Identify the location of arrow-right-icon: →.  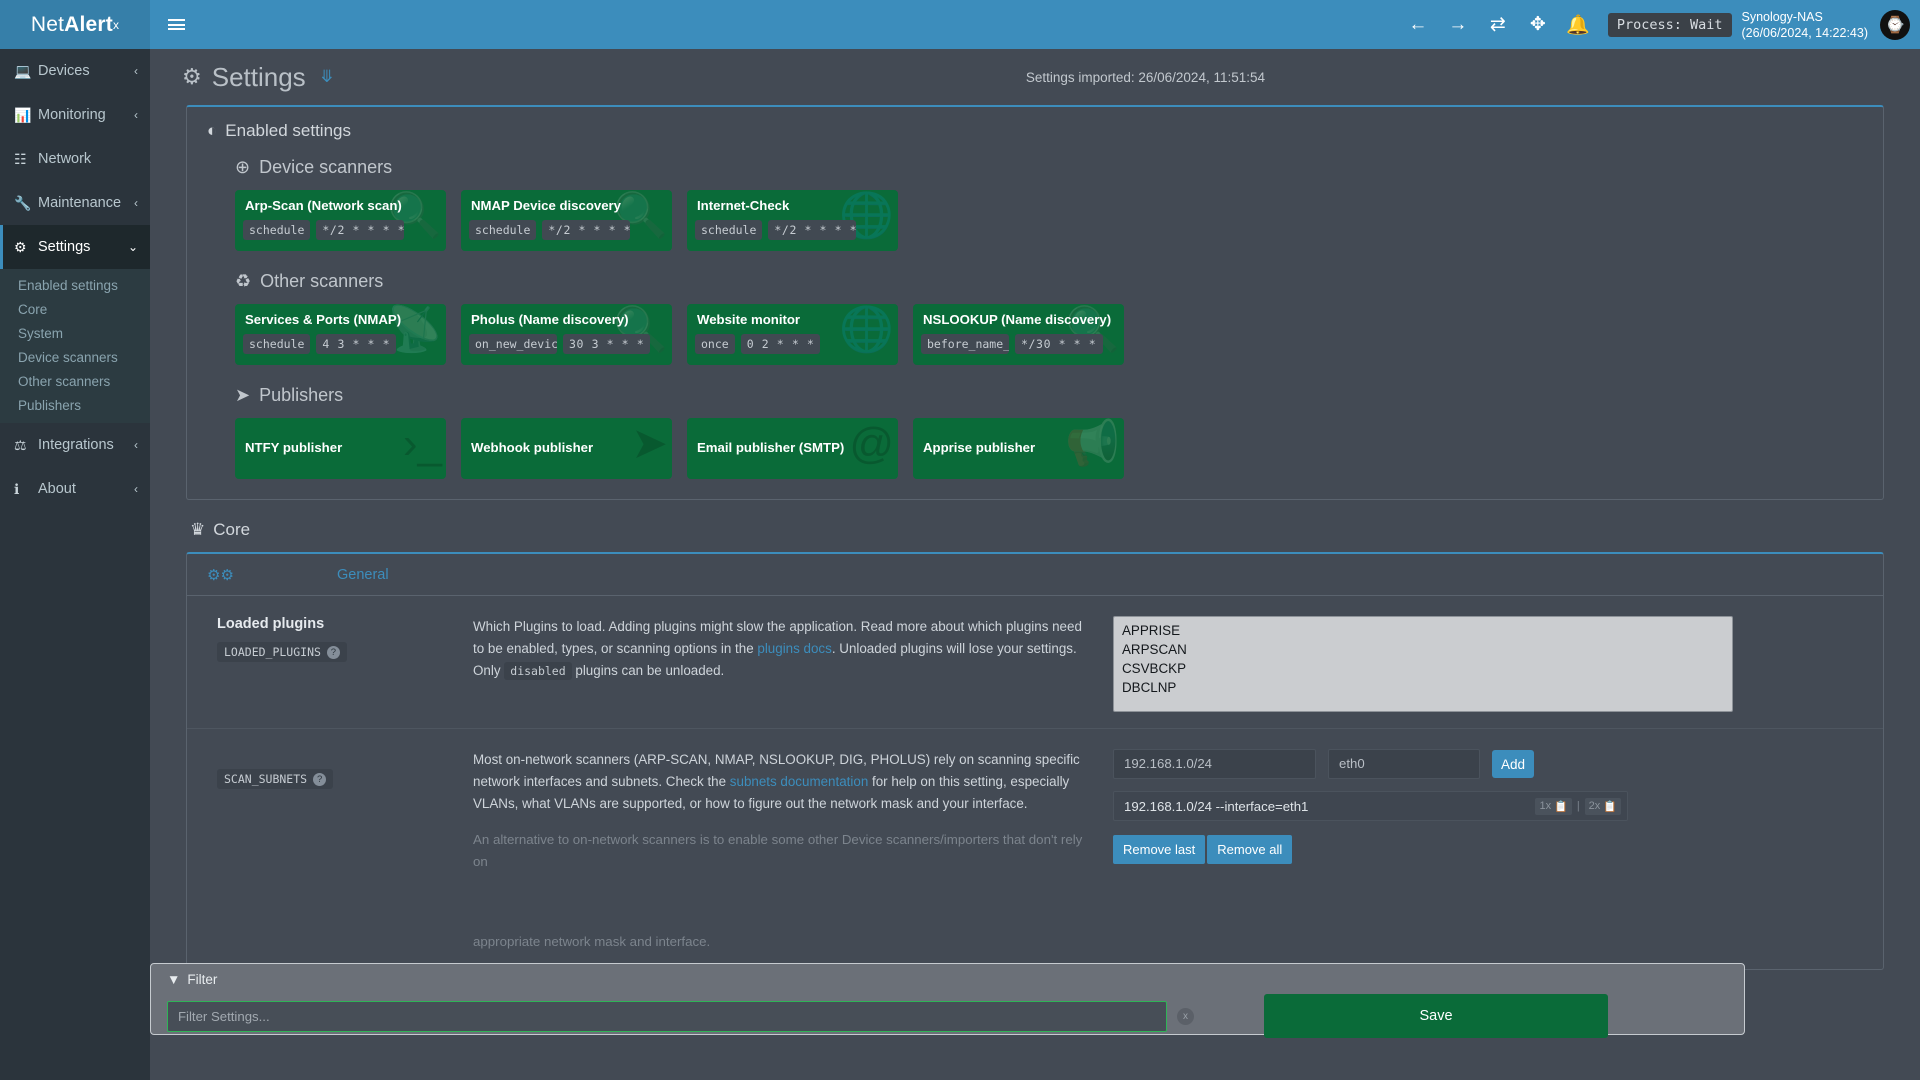
(1458, 24).